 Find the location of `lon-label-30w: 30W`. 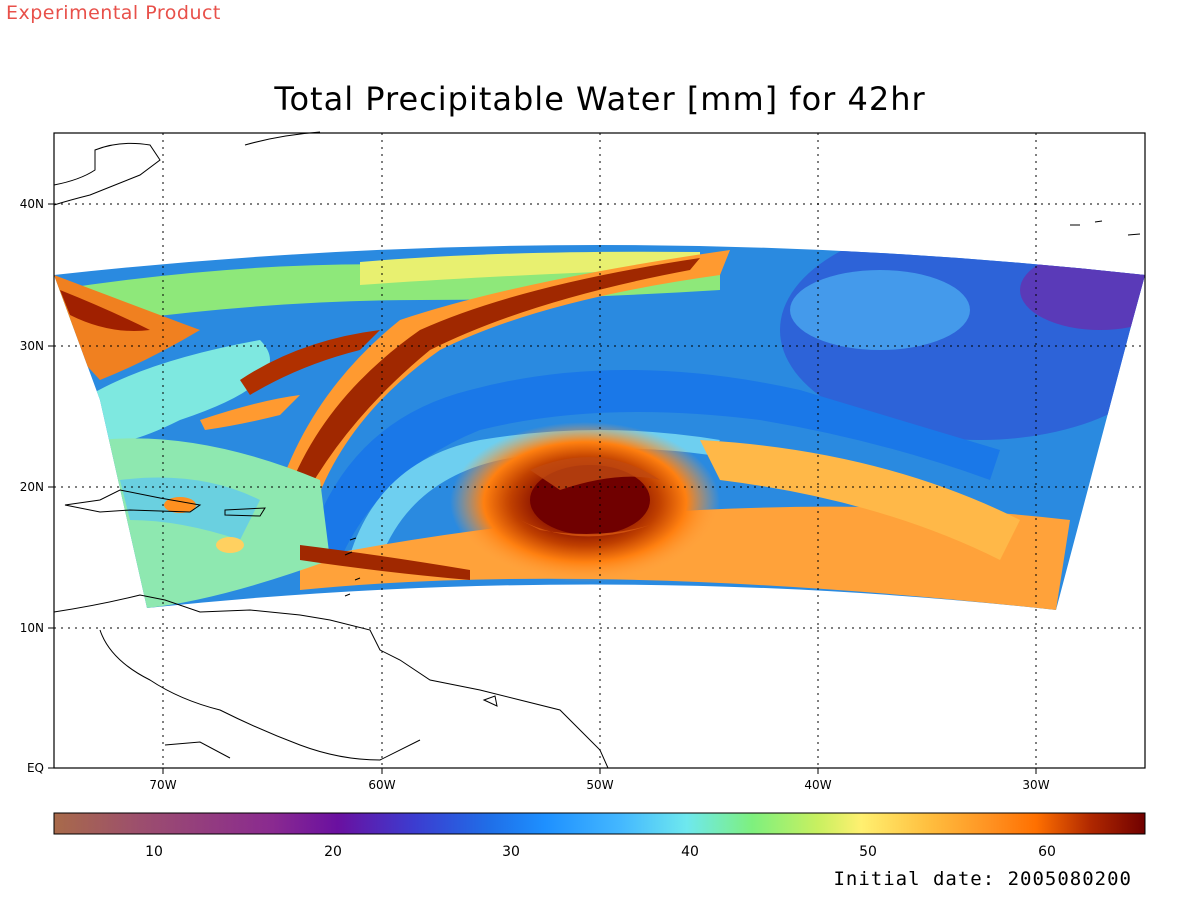

lon-label-30w: 30W is located at coordinates (1035, 785).